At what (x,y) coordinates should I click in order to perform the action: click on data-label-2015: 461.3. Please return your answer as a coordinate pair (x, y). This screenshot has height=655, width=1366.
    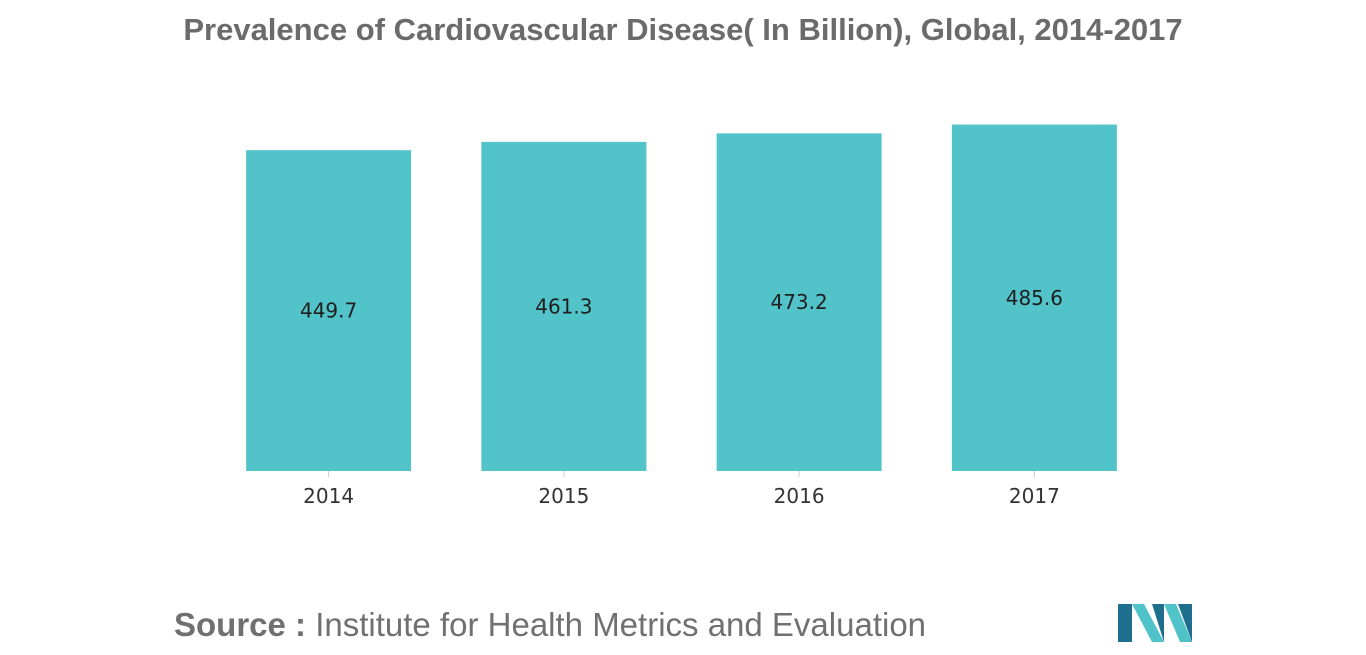
    Looking at the image, I should click on (563, 306).